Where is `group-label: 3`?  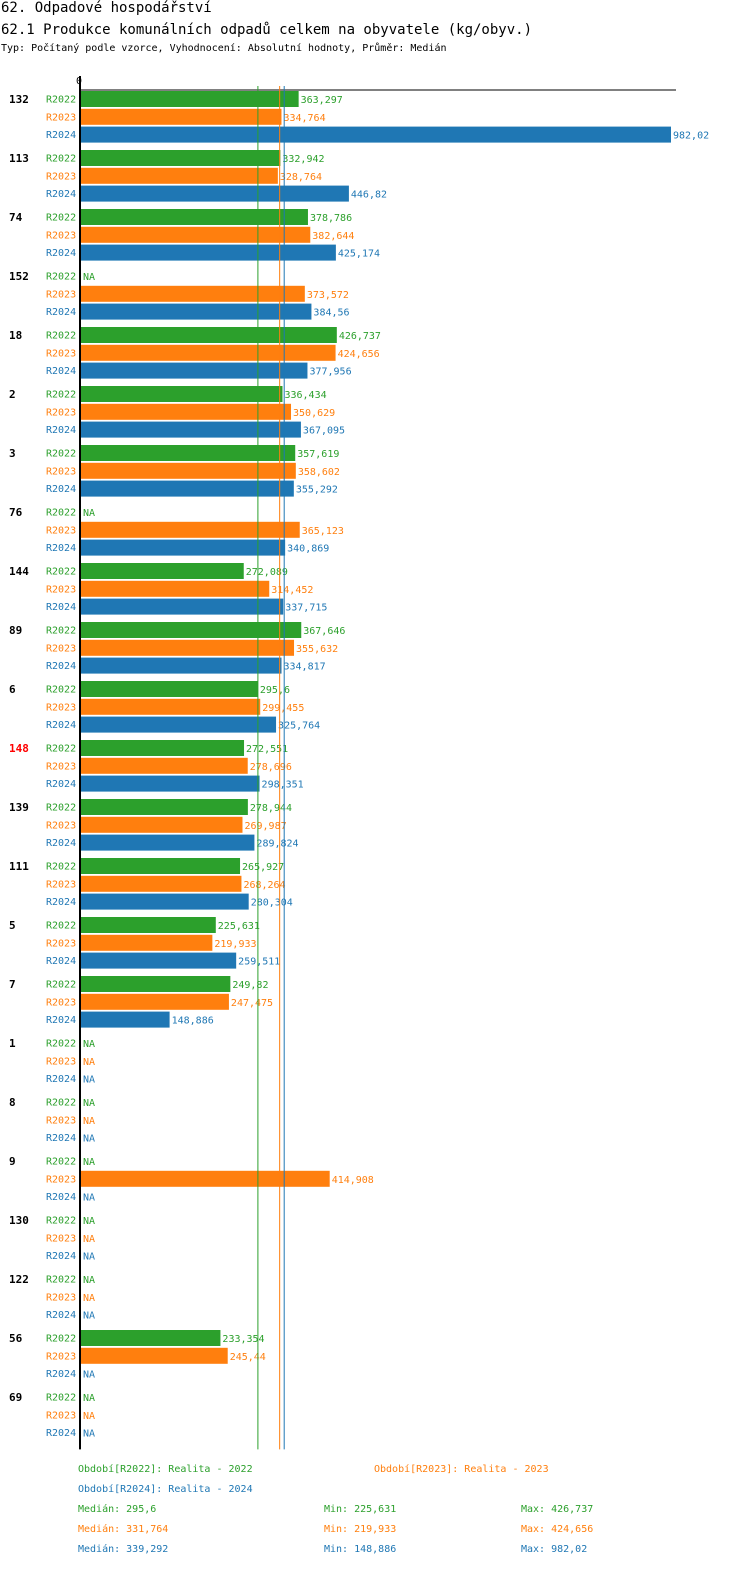 group-label: 3 is located at coordinates (12, 453).